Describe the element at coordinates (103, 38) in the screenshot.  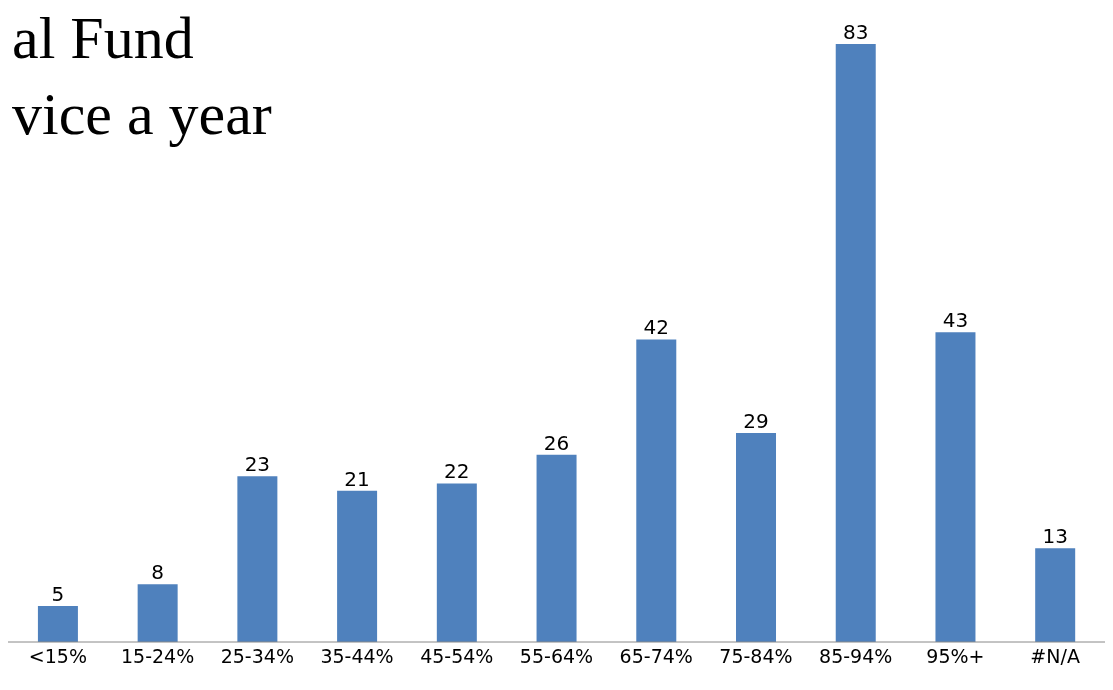
I see `chart-title: al Fund` at that location.